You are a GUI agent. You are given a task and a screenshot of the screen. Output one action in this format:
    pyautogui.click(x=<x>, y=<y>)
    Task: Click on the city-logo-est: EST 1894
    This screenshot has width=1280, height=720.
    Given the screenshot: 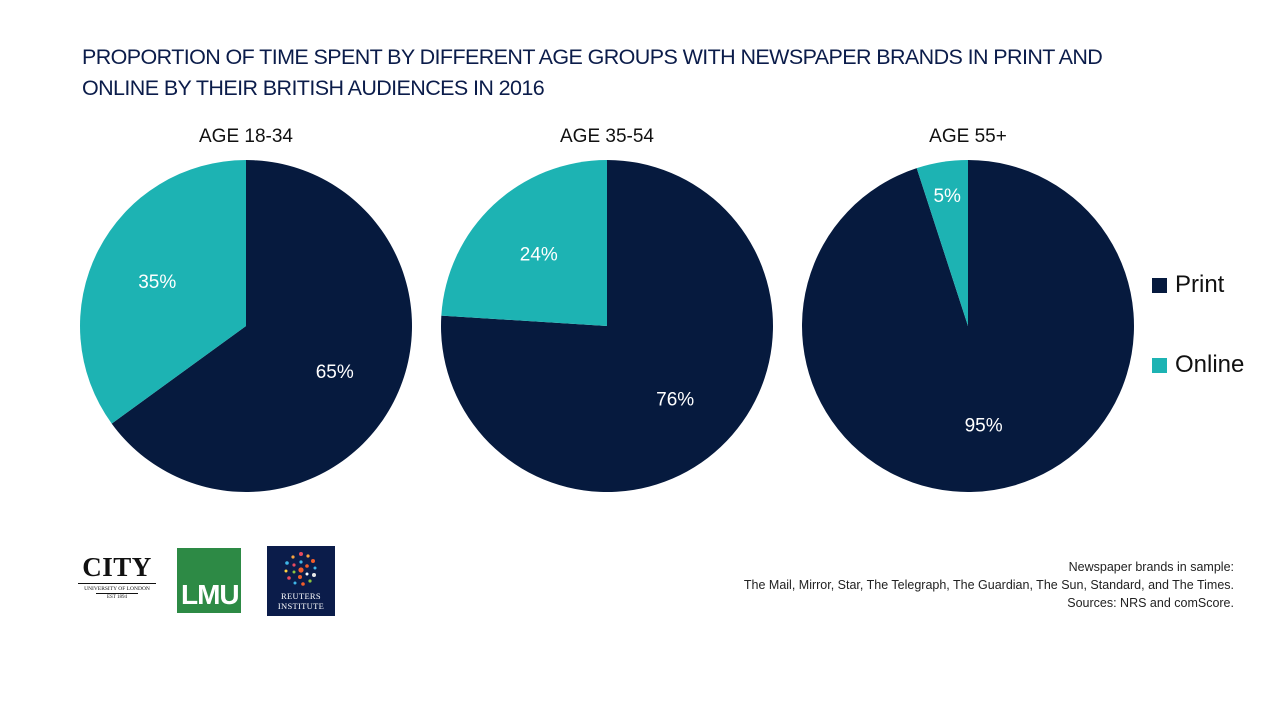 What is the action you would take?
    pyautogui.click(x=117, y=597)
    